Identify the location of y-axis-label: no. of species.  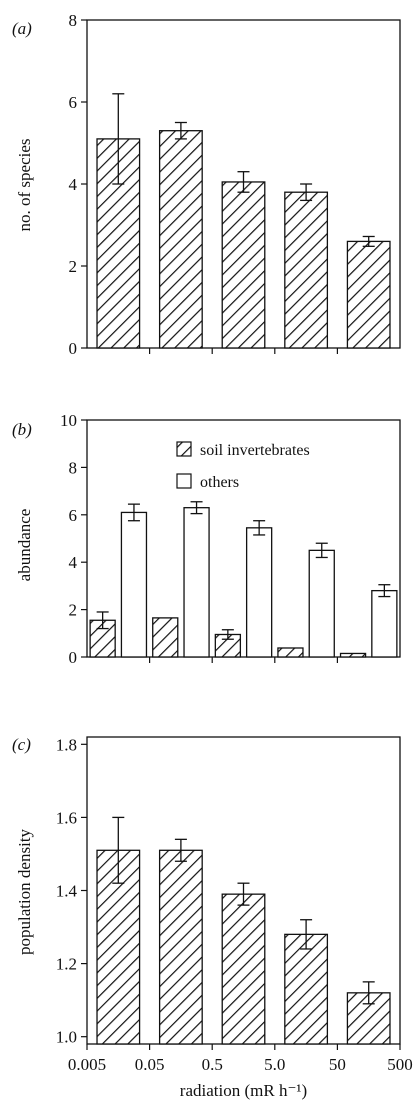
(24, 184).